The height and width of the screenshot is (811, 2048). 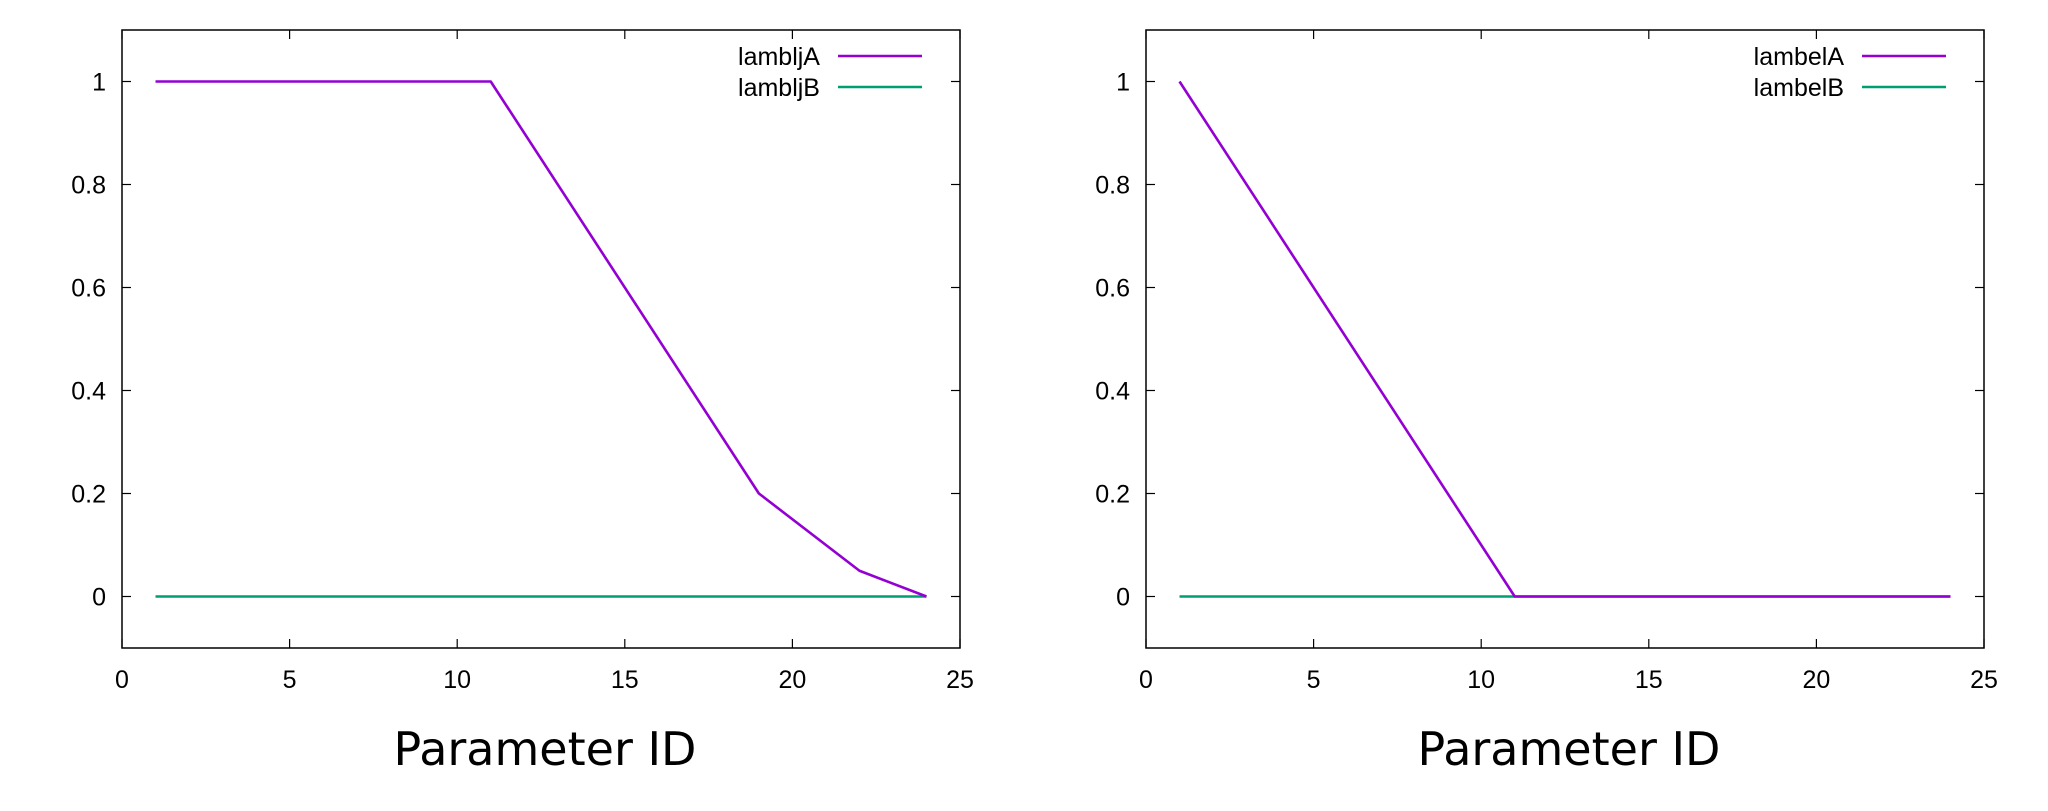 I want to click on right-x-tick-label: 5, so click(x=1314, y=680).